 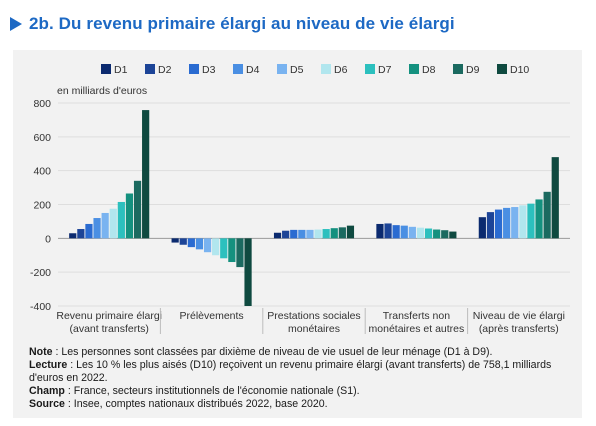 I want to click on x-category-label: Transferts non, so click(x=416, y=316).